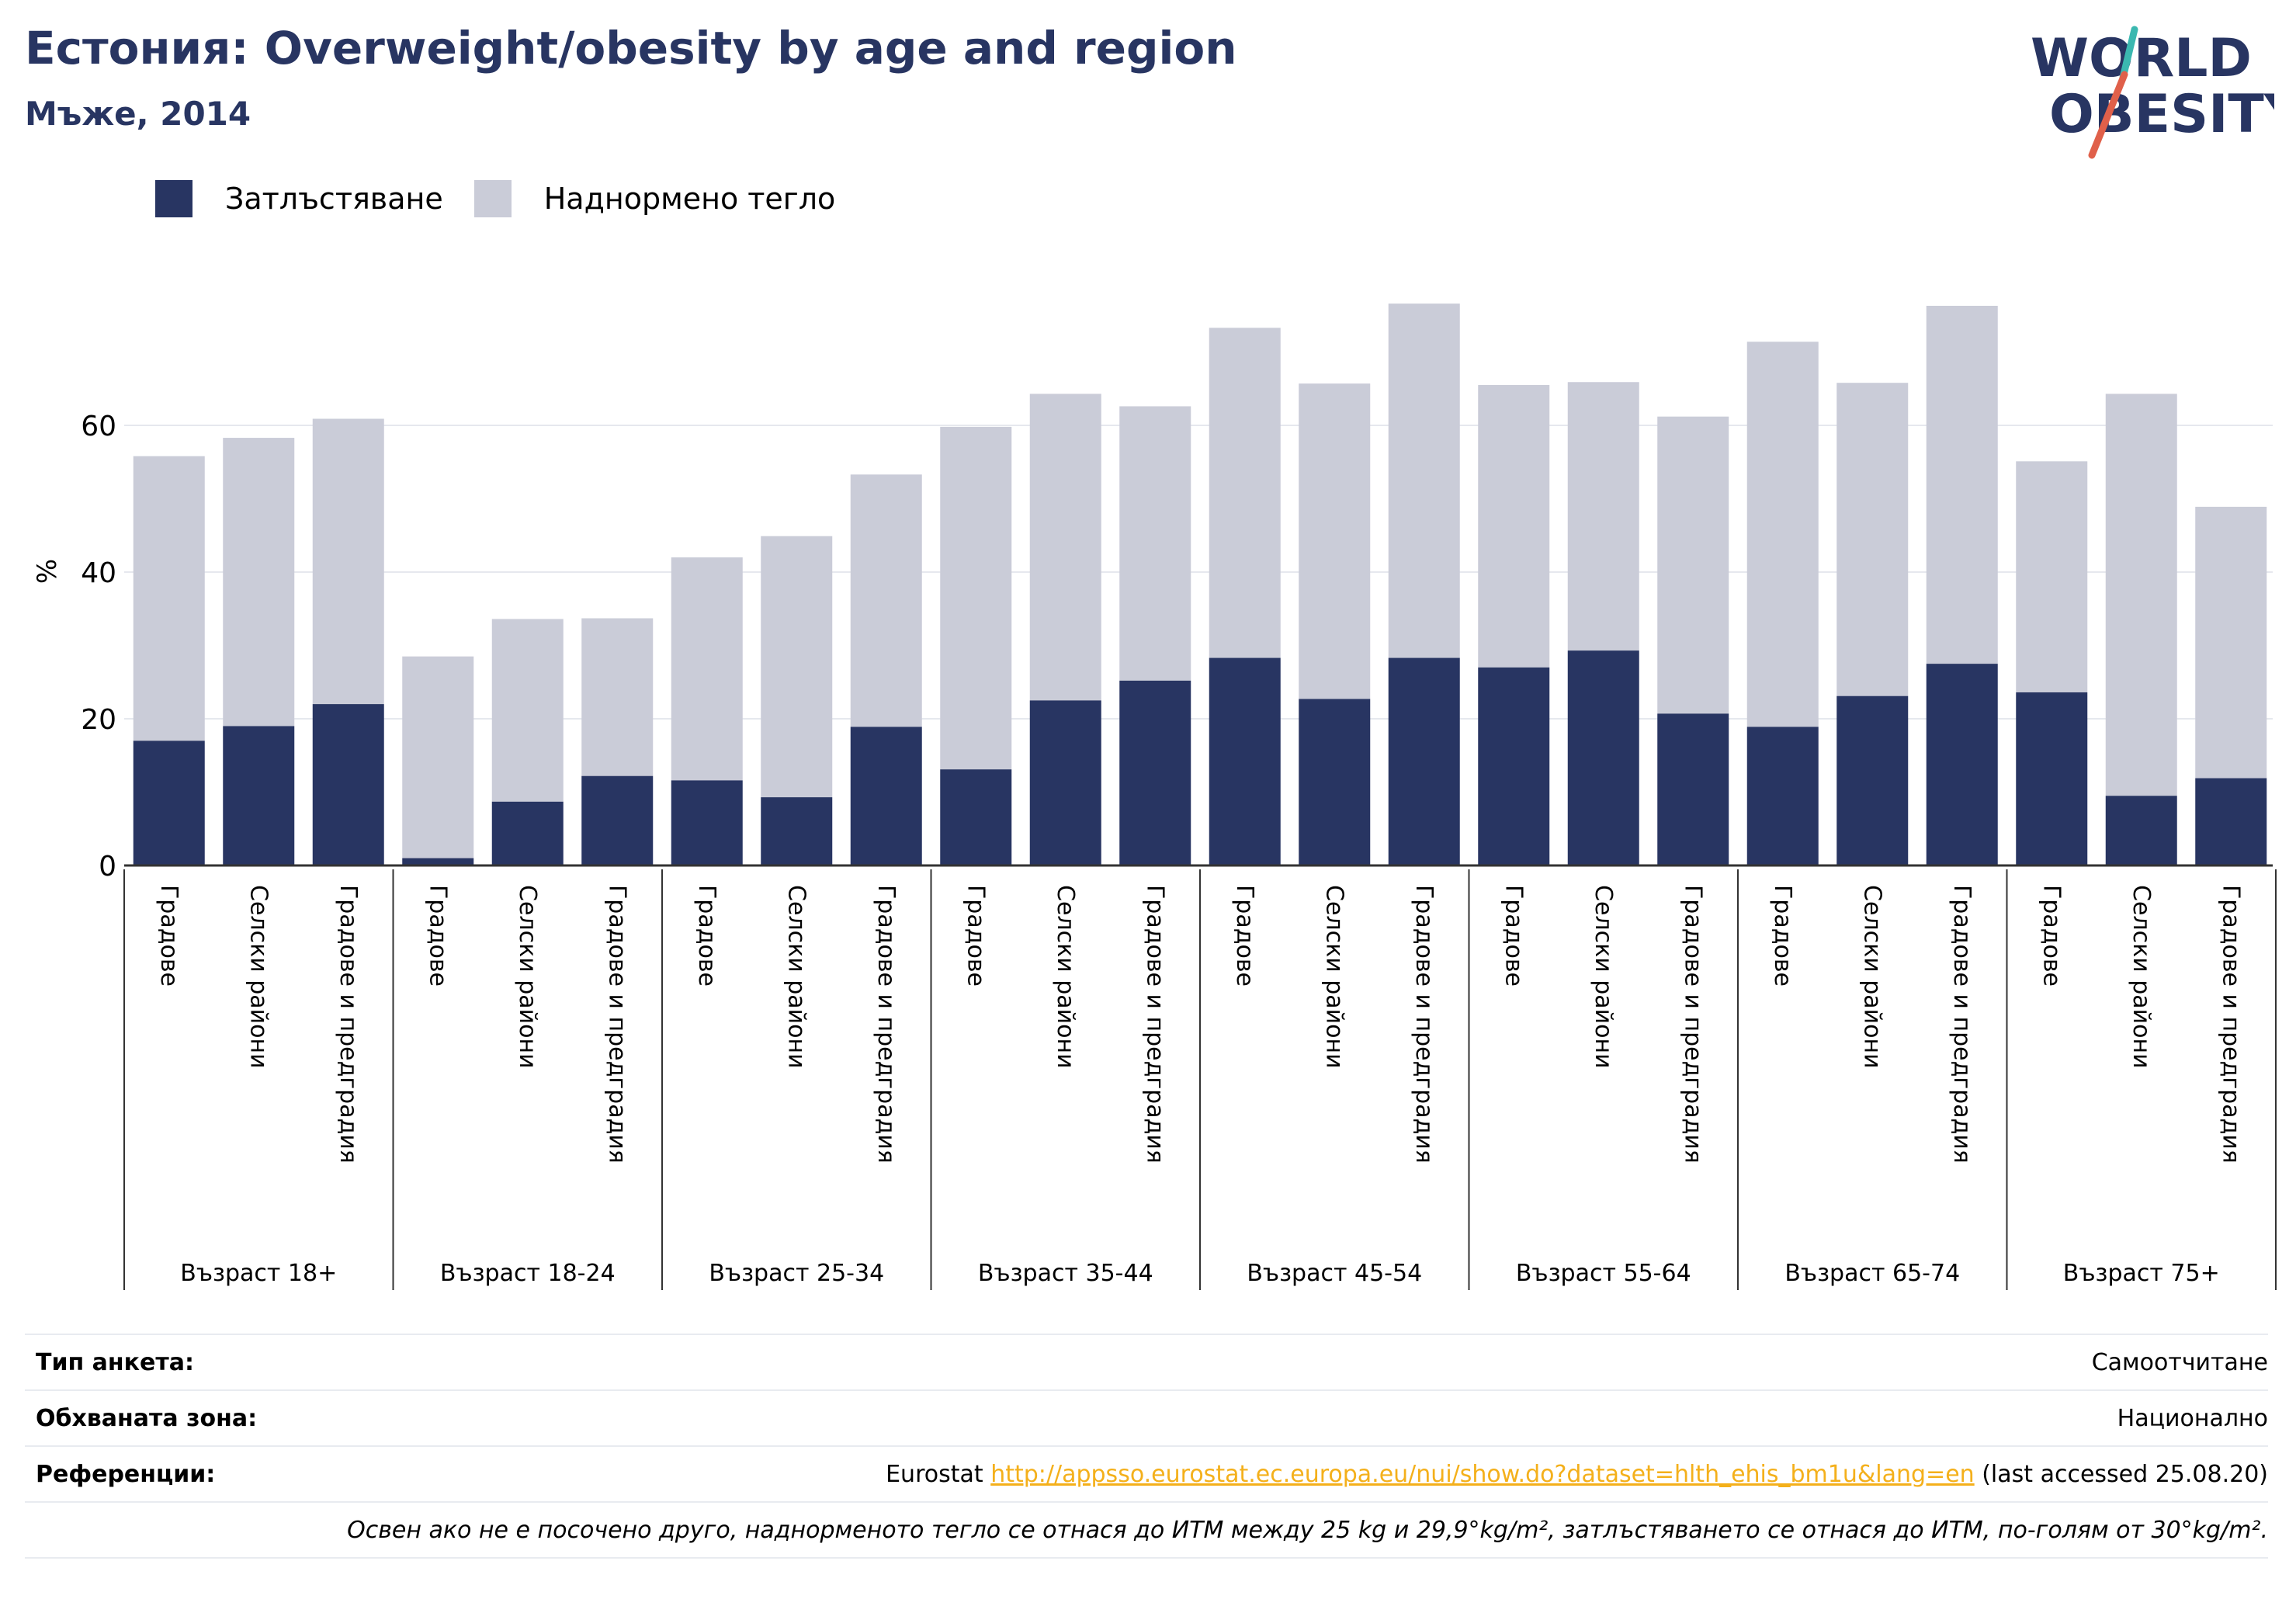 The width and height of the screenshot is (2296, 1599). Describe the element at coordinates (258, 1273) in the screenshot. I see `group-label: Възраст 18+` at that location.